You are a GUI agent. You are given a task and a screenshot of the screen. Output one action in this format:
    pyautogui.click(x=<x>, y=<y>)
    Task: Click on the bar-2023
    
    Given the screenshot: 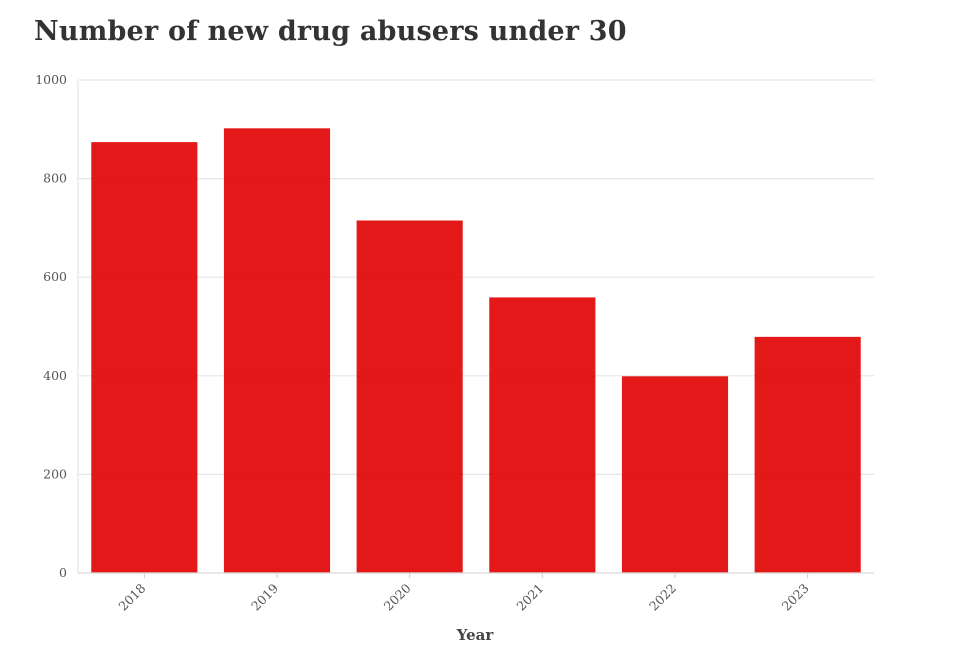 What is the action you would take?
    pyautogui.click(x=807, y=454)
    